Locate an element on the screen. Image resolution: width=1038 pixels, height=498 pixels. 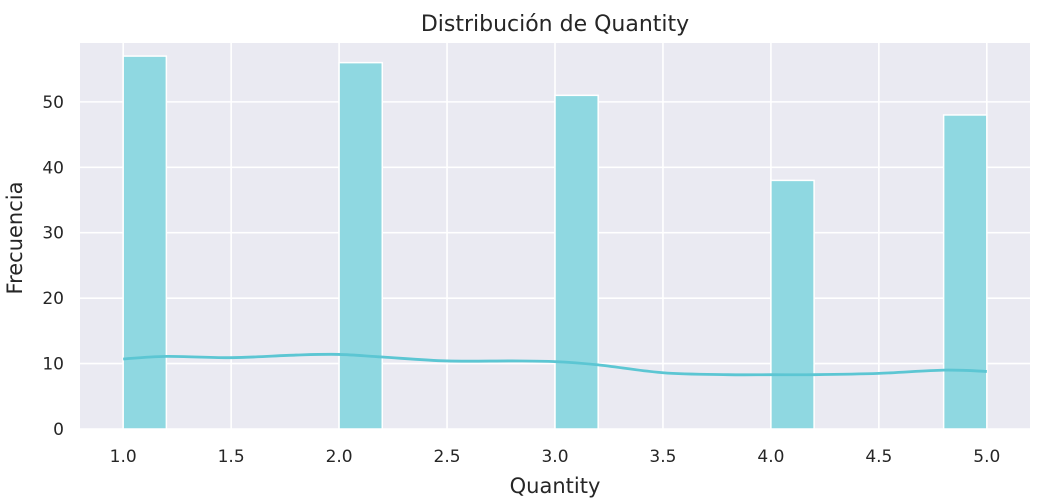
x-tick-label: 3.5 is located at coordinates (662, 457).